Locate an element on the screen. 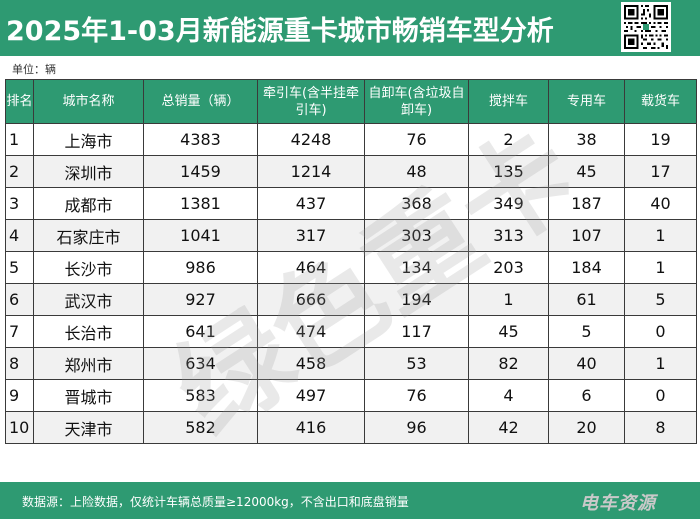 The width and height of the screenshot is (700, 519). column-header-dump: 自卸车(含垃圾自卸车) is located at coordinates (416, 101).